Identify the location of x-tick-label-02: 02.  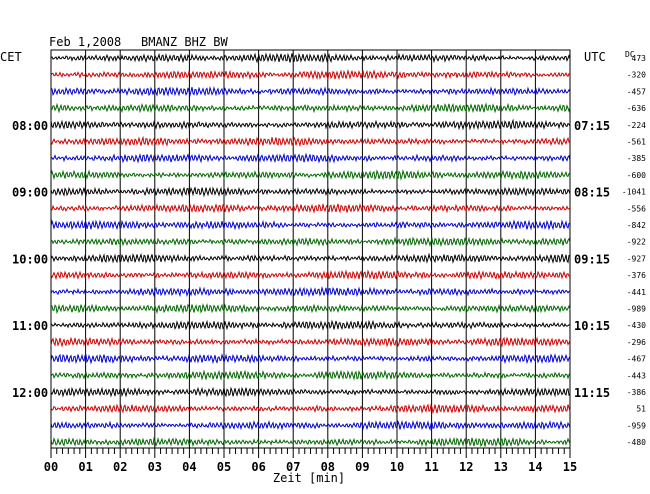
(120, 467).